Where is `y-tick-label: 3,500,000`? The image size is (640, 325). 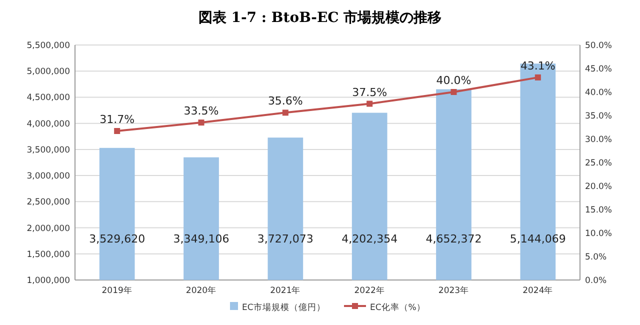
y-tick-label: 3,500,000 is located at coordinates (48, 150).